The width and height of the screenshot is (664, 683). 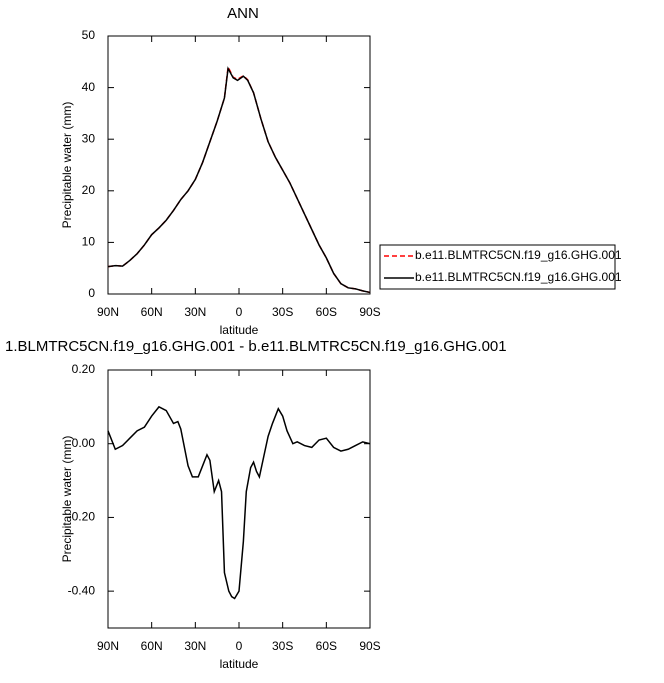 What do you see at coordinates (497, 267) in the screenshot?
I see `legend-box` at bounding box center [497, 267].